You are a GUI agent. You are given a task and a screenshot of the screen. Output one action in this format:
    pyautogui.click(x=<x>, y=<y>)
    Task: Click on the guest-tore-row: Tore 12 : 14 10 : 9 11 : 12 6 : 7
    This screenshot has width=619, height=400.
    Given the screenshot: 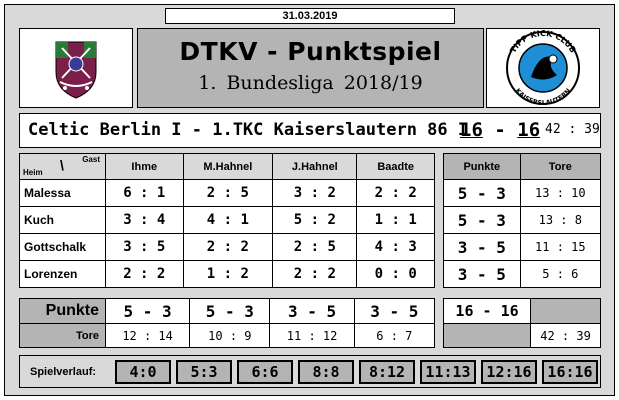 What is the action you would take?
    pyautogui.click(x=227, y=335)
    